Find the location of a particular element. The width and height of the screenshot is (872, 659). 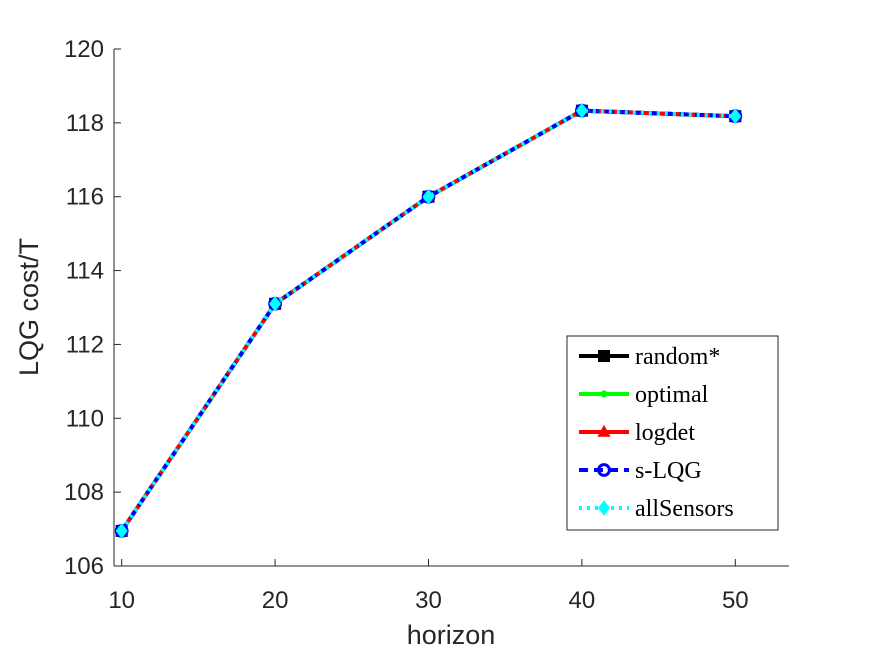

legend-entry-s-LQG: s-LQG is located at coordinates (640, 471).